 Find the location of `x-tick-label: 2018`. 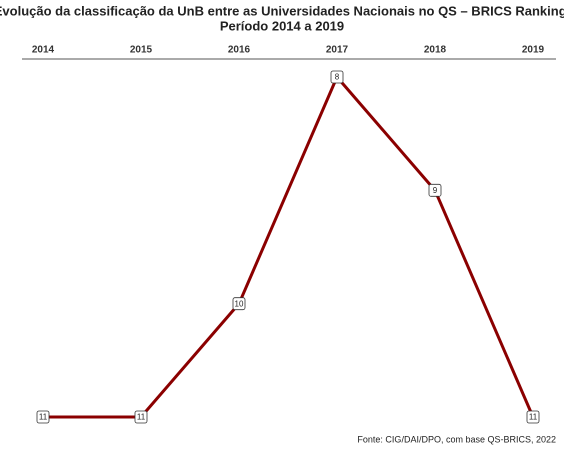

x-tick-label: 2018 is located at coordinates (435, 50).